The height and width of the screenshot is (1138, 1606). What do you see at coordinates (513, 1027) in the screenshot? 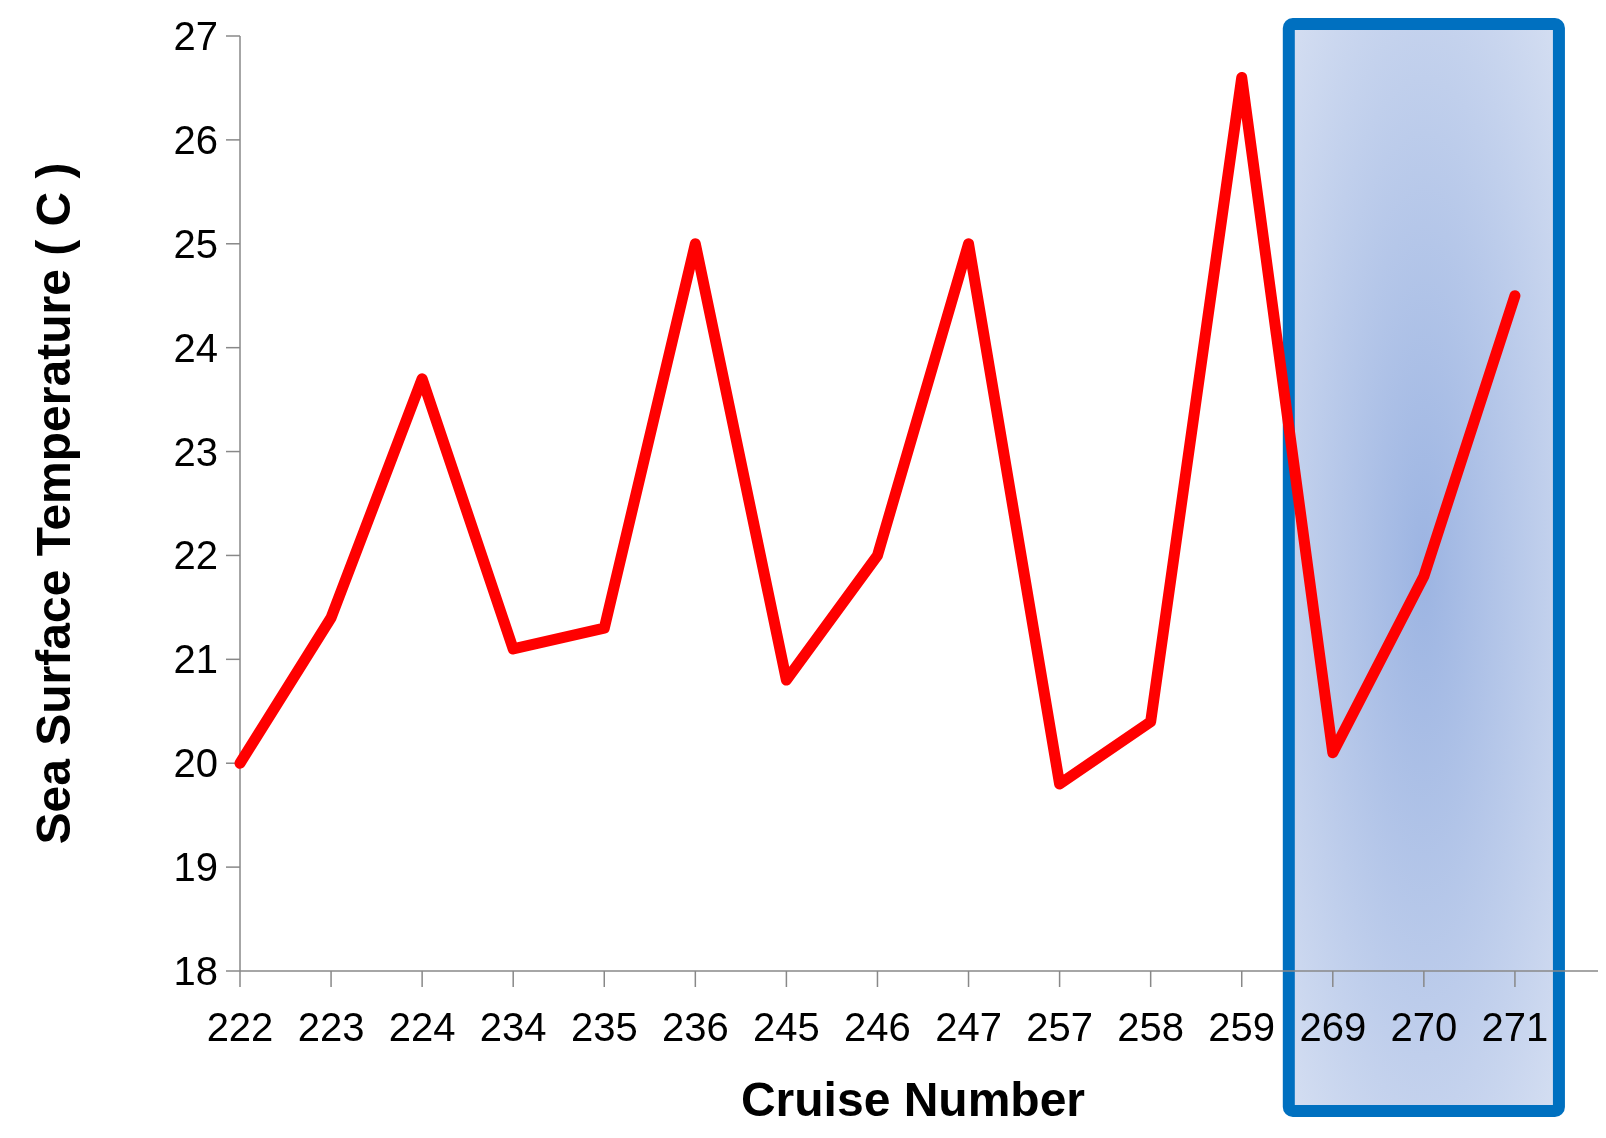
I see `x-tick-label: 234` at bounding box center [513, 1027].